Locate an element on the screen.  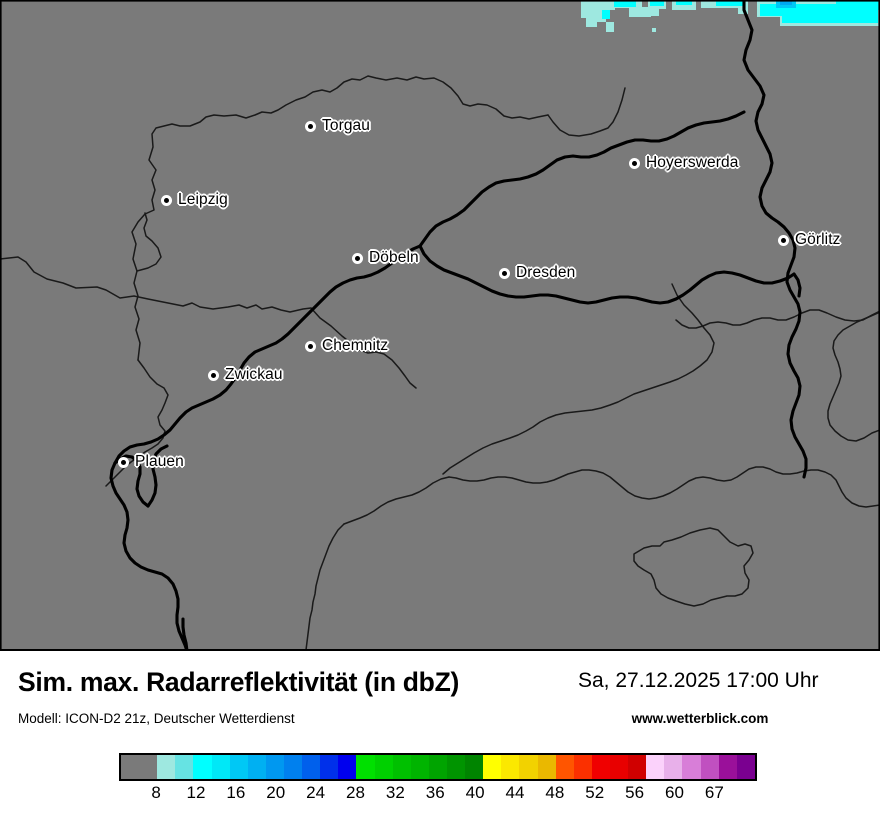
color-scale: 8 12 16 20 24 28 32 36 40 44 48 52 56 60 67 is located at coordinates (440, 788).